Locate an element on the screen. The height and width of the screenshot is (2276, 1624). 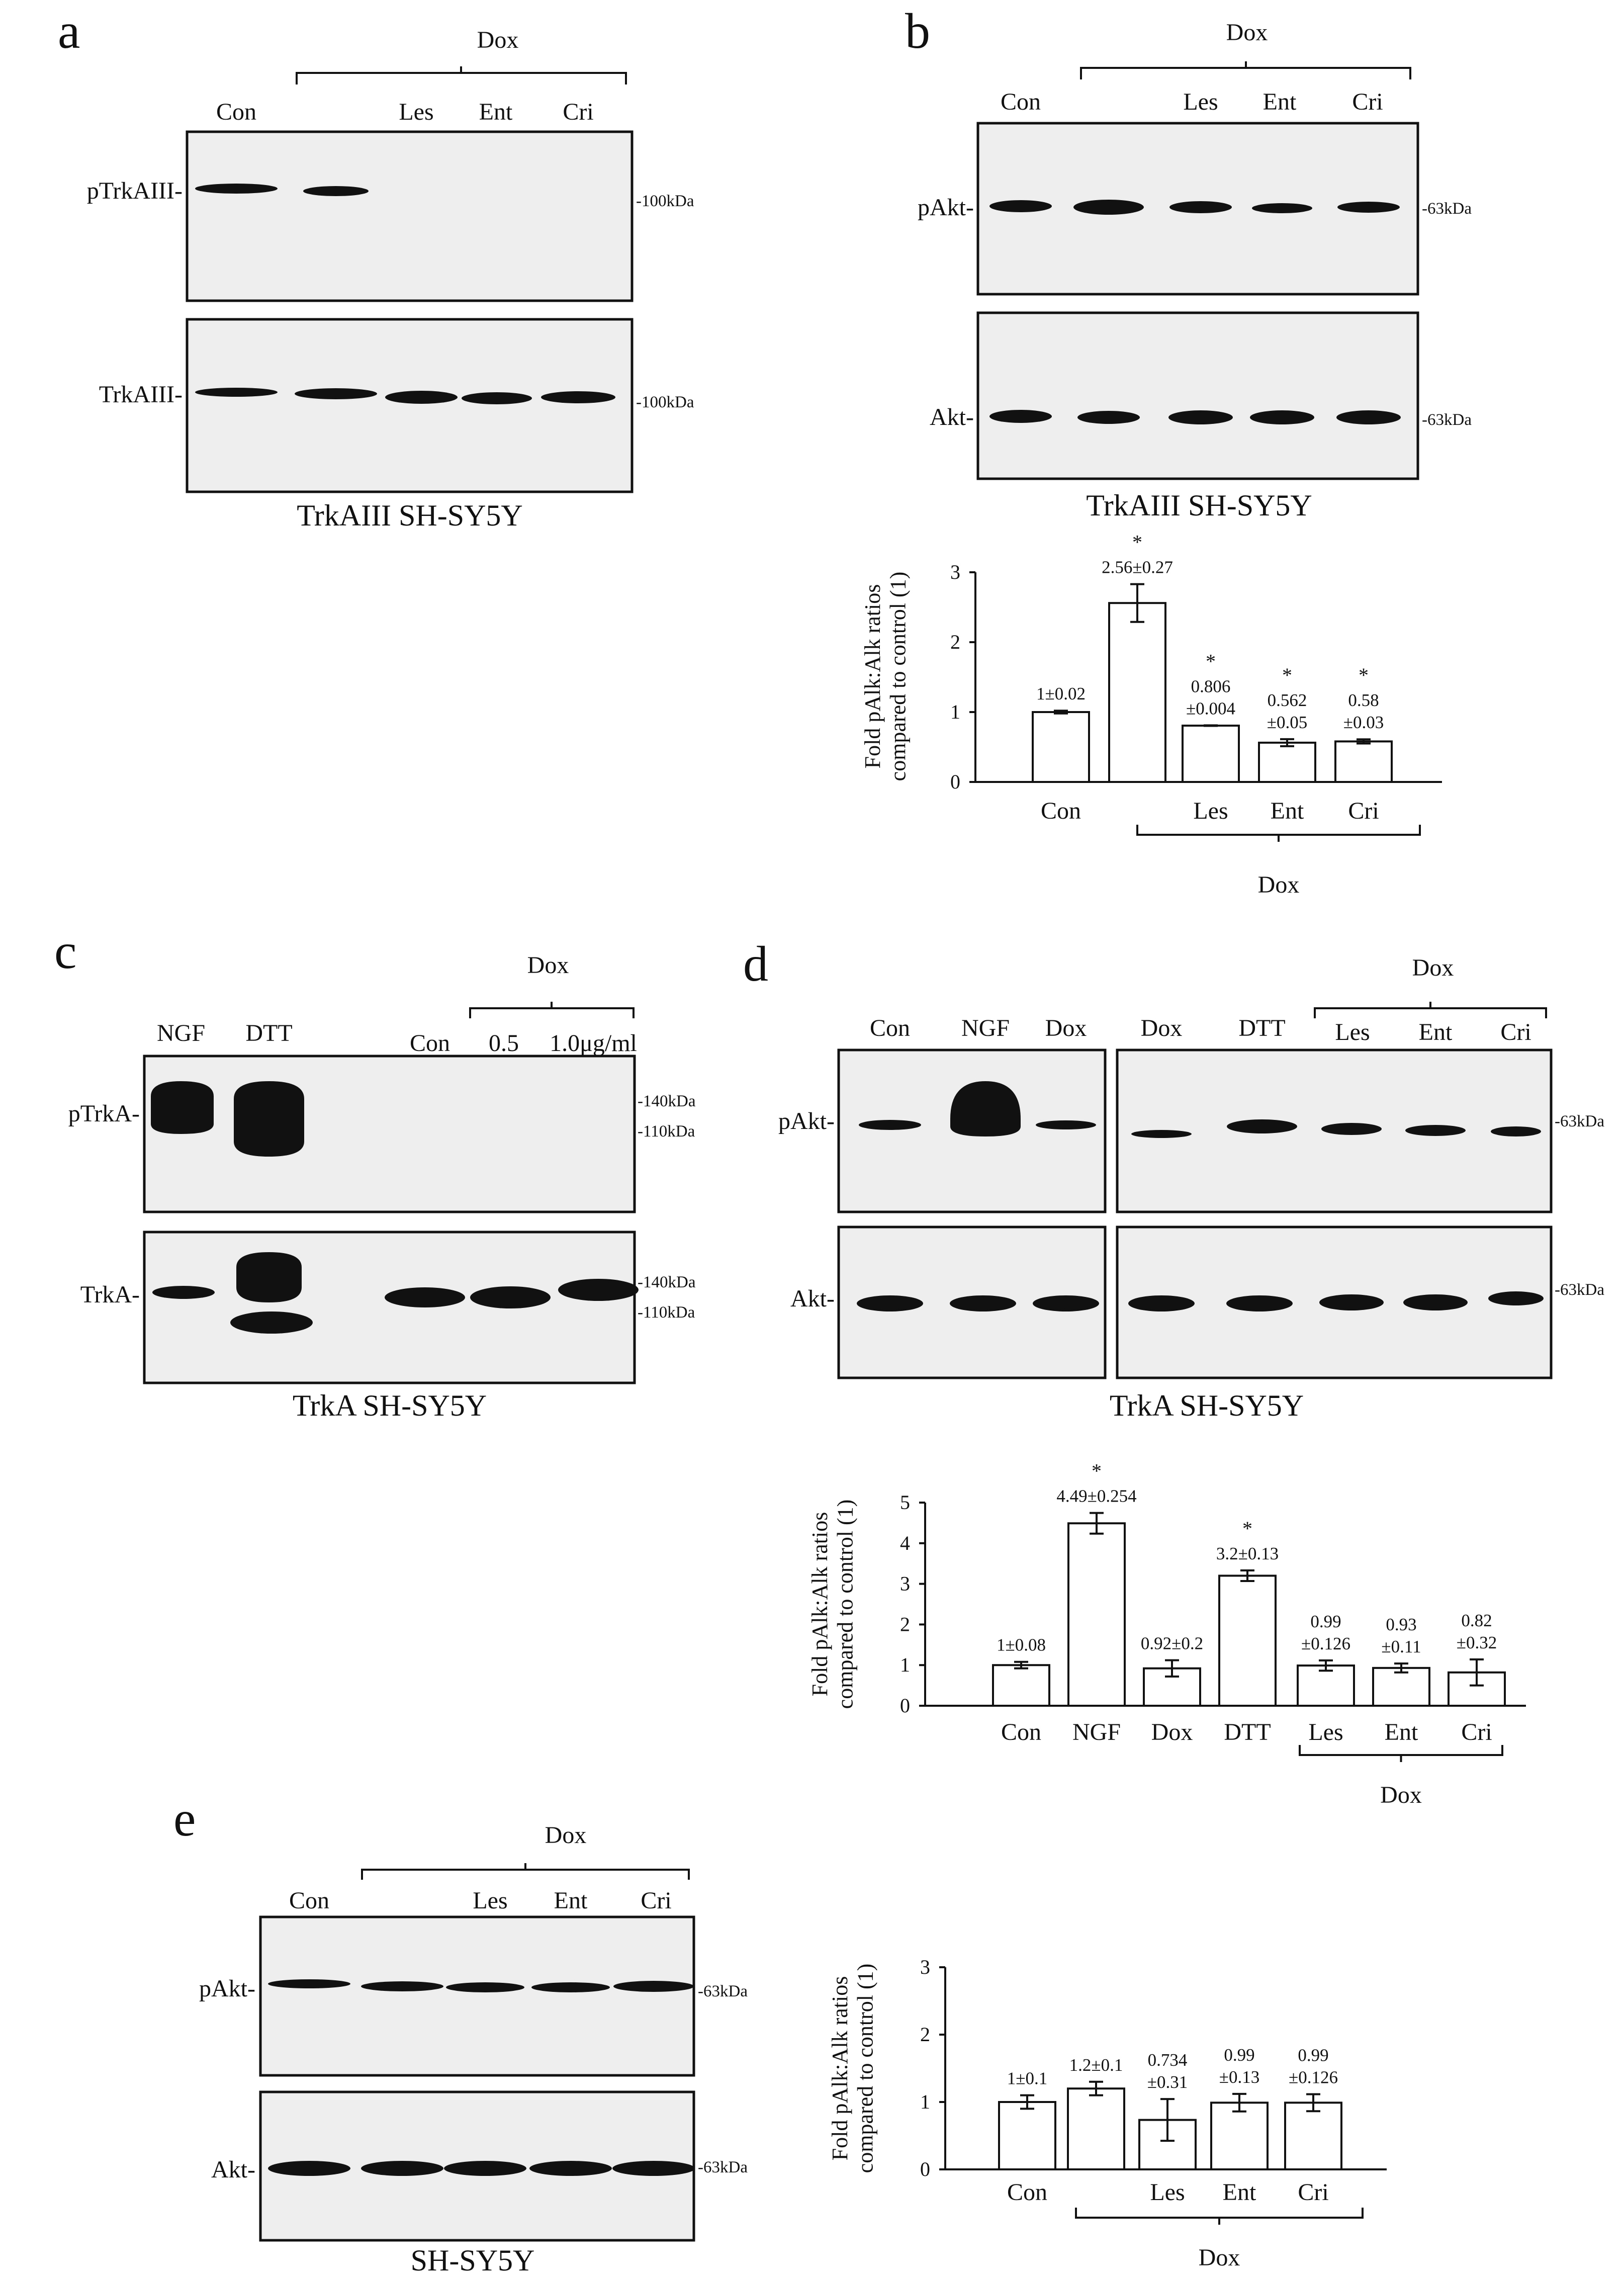
category-label: NGF is located at coordinates (1097, 1732).